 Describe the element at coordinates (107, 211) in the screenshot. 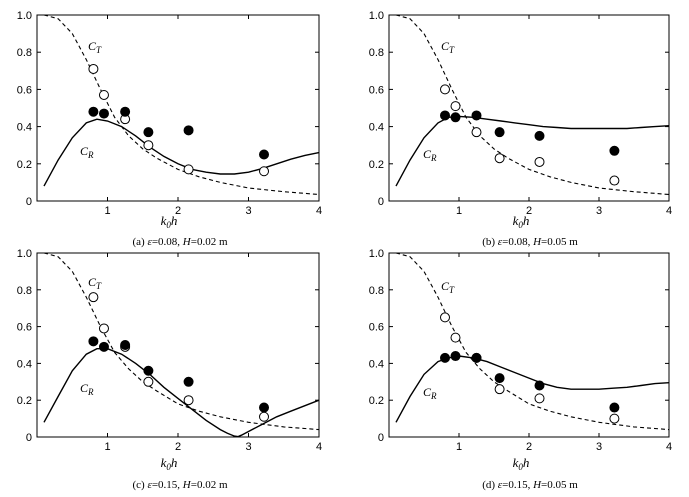

I see `panel-a-xtick-label: 1` at that location.